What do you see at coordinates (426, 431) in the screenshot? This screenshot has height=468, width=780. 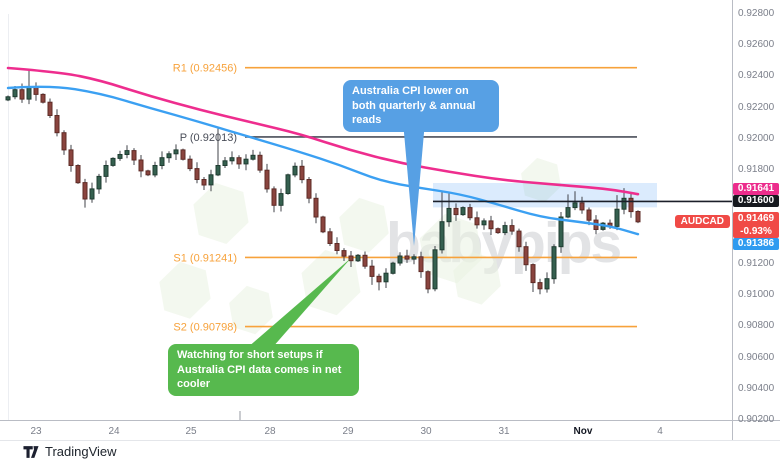 I see `time-tick-label: 30` at bounding box center [426, 431].